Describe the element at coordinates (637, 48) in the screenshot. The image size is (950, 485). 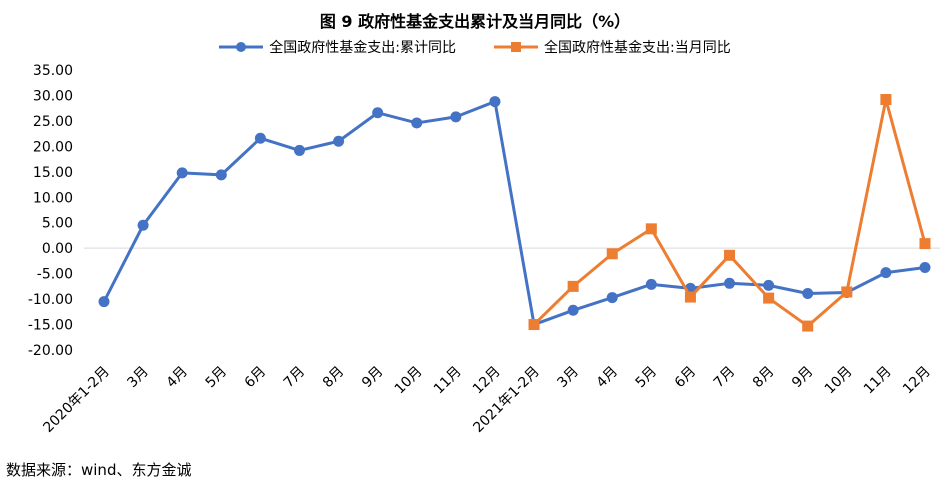
I see `legend-label-monthly: 全国政府性基金支出:当月同比` at that location.